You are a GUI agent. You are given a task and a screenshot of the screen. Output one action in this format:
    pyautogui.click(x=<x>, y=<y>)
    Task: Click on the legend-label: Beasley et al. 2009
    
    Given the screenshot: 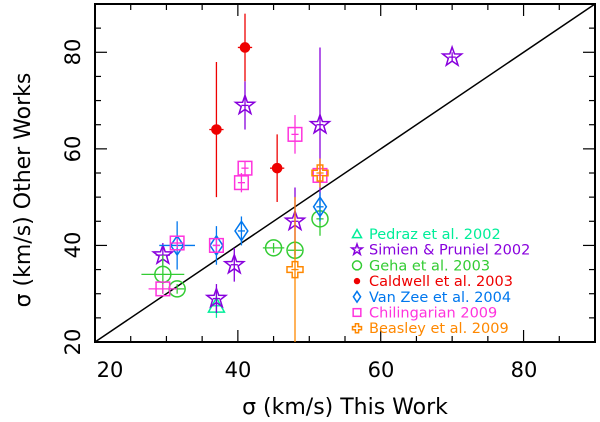 What is the action you would take?
    pyautogui.click(x=439, y=329)
    